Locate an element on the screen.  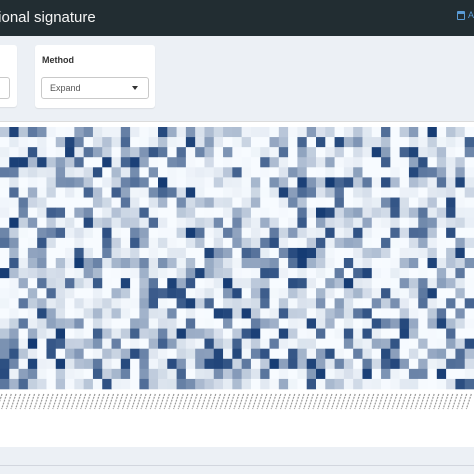
method-select: Expand is located at coordinates (95, 88).